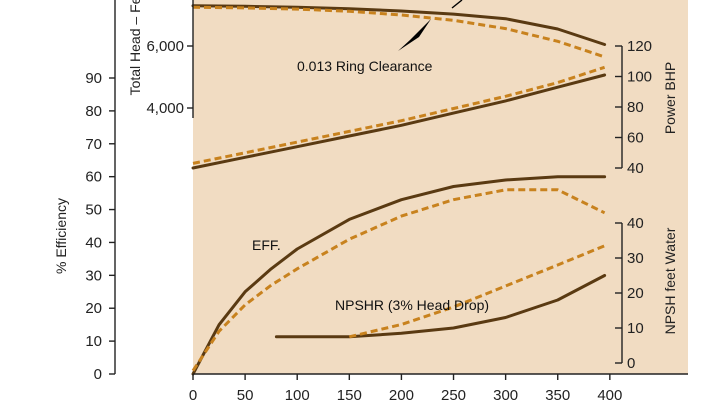 The image size is (720, 405). Describe the element at coordinates (165, 108) in the screenshot. I see `head-tick-label: 4,000` at that location.